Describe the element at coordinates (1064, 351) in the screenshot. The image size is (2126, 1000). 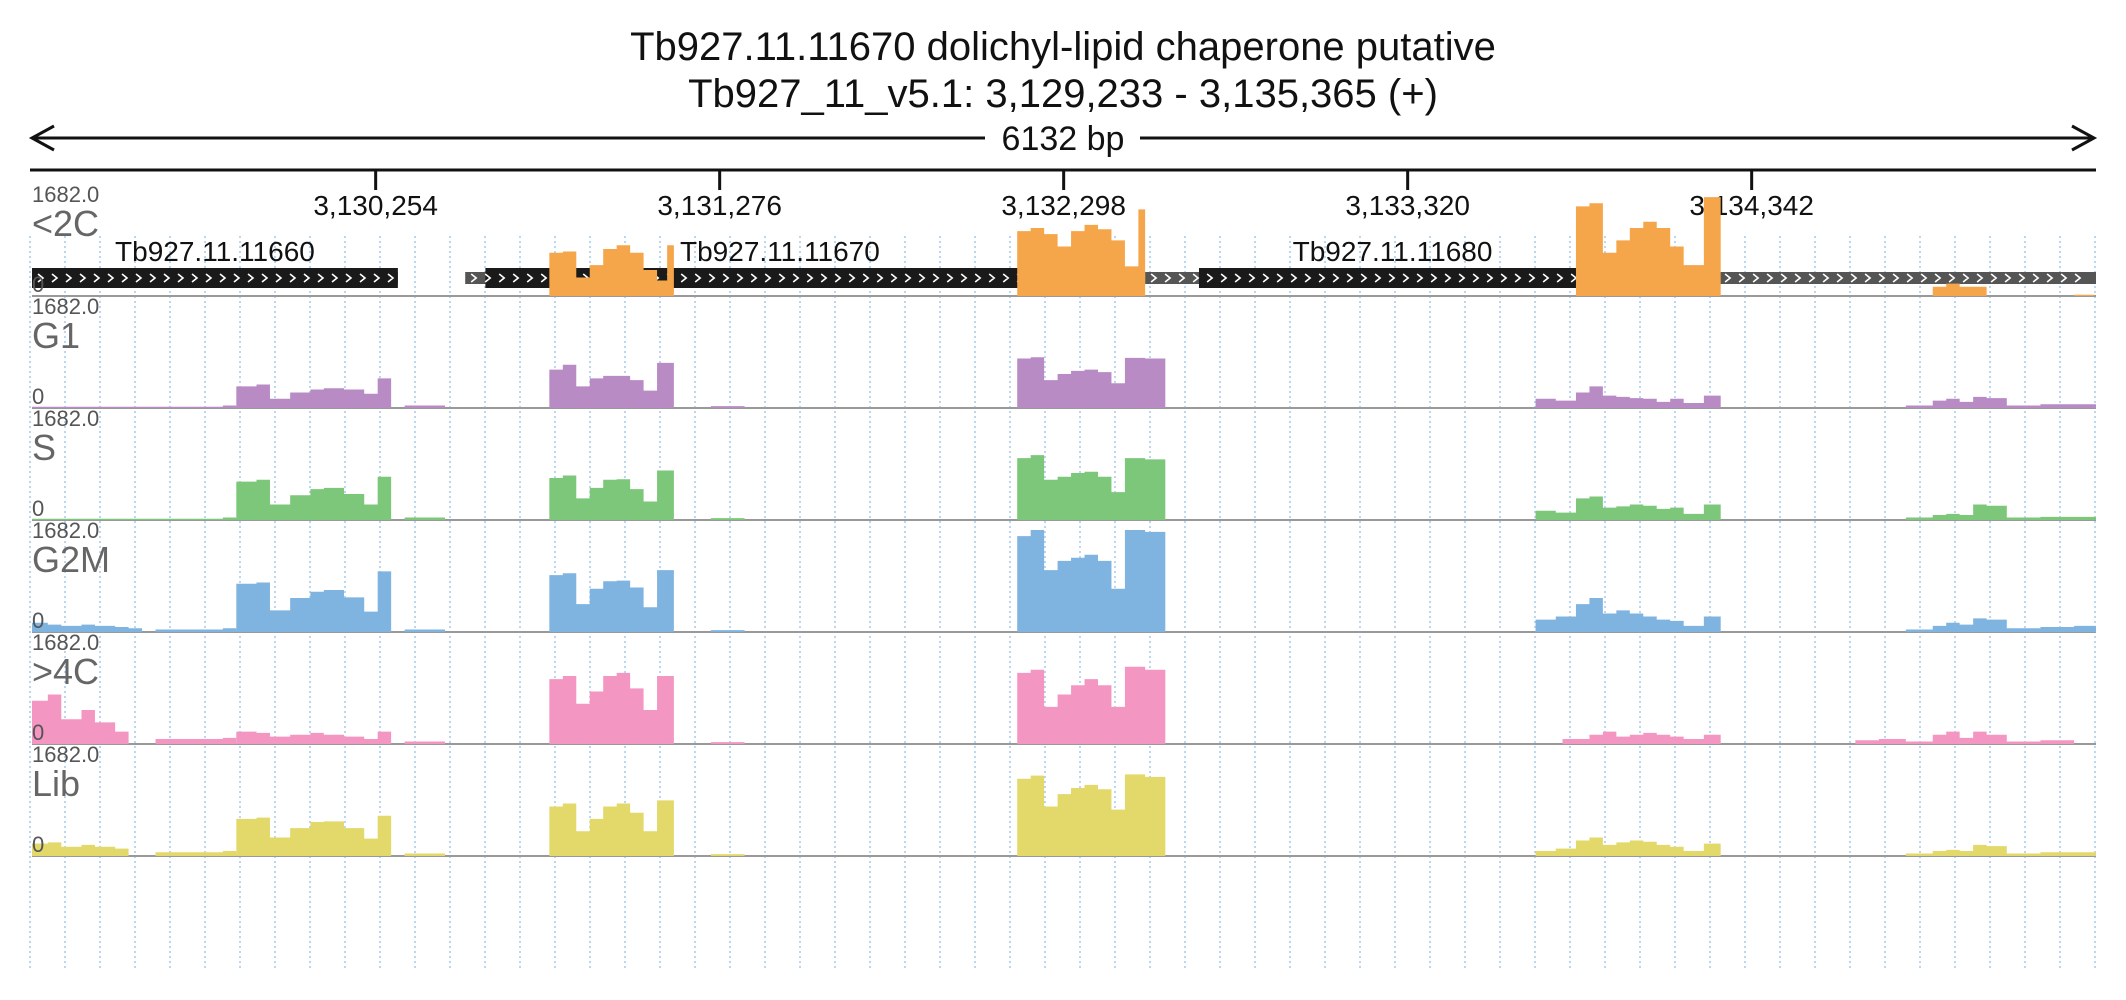
I see `track-1: 1682.0G1 0` at that location.